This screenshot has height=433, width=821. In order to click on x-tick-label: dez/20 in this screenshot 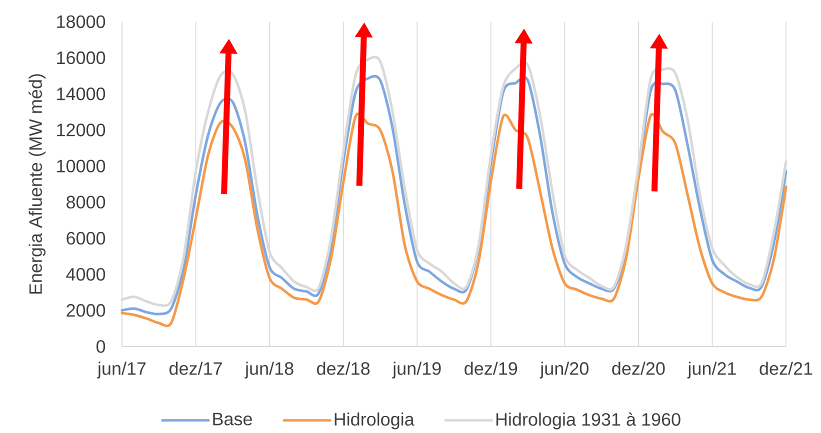, I will do `click(638, 368)`.